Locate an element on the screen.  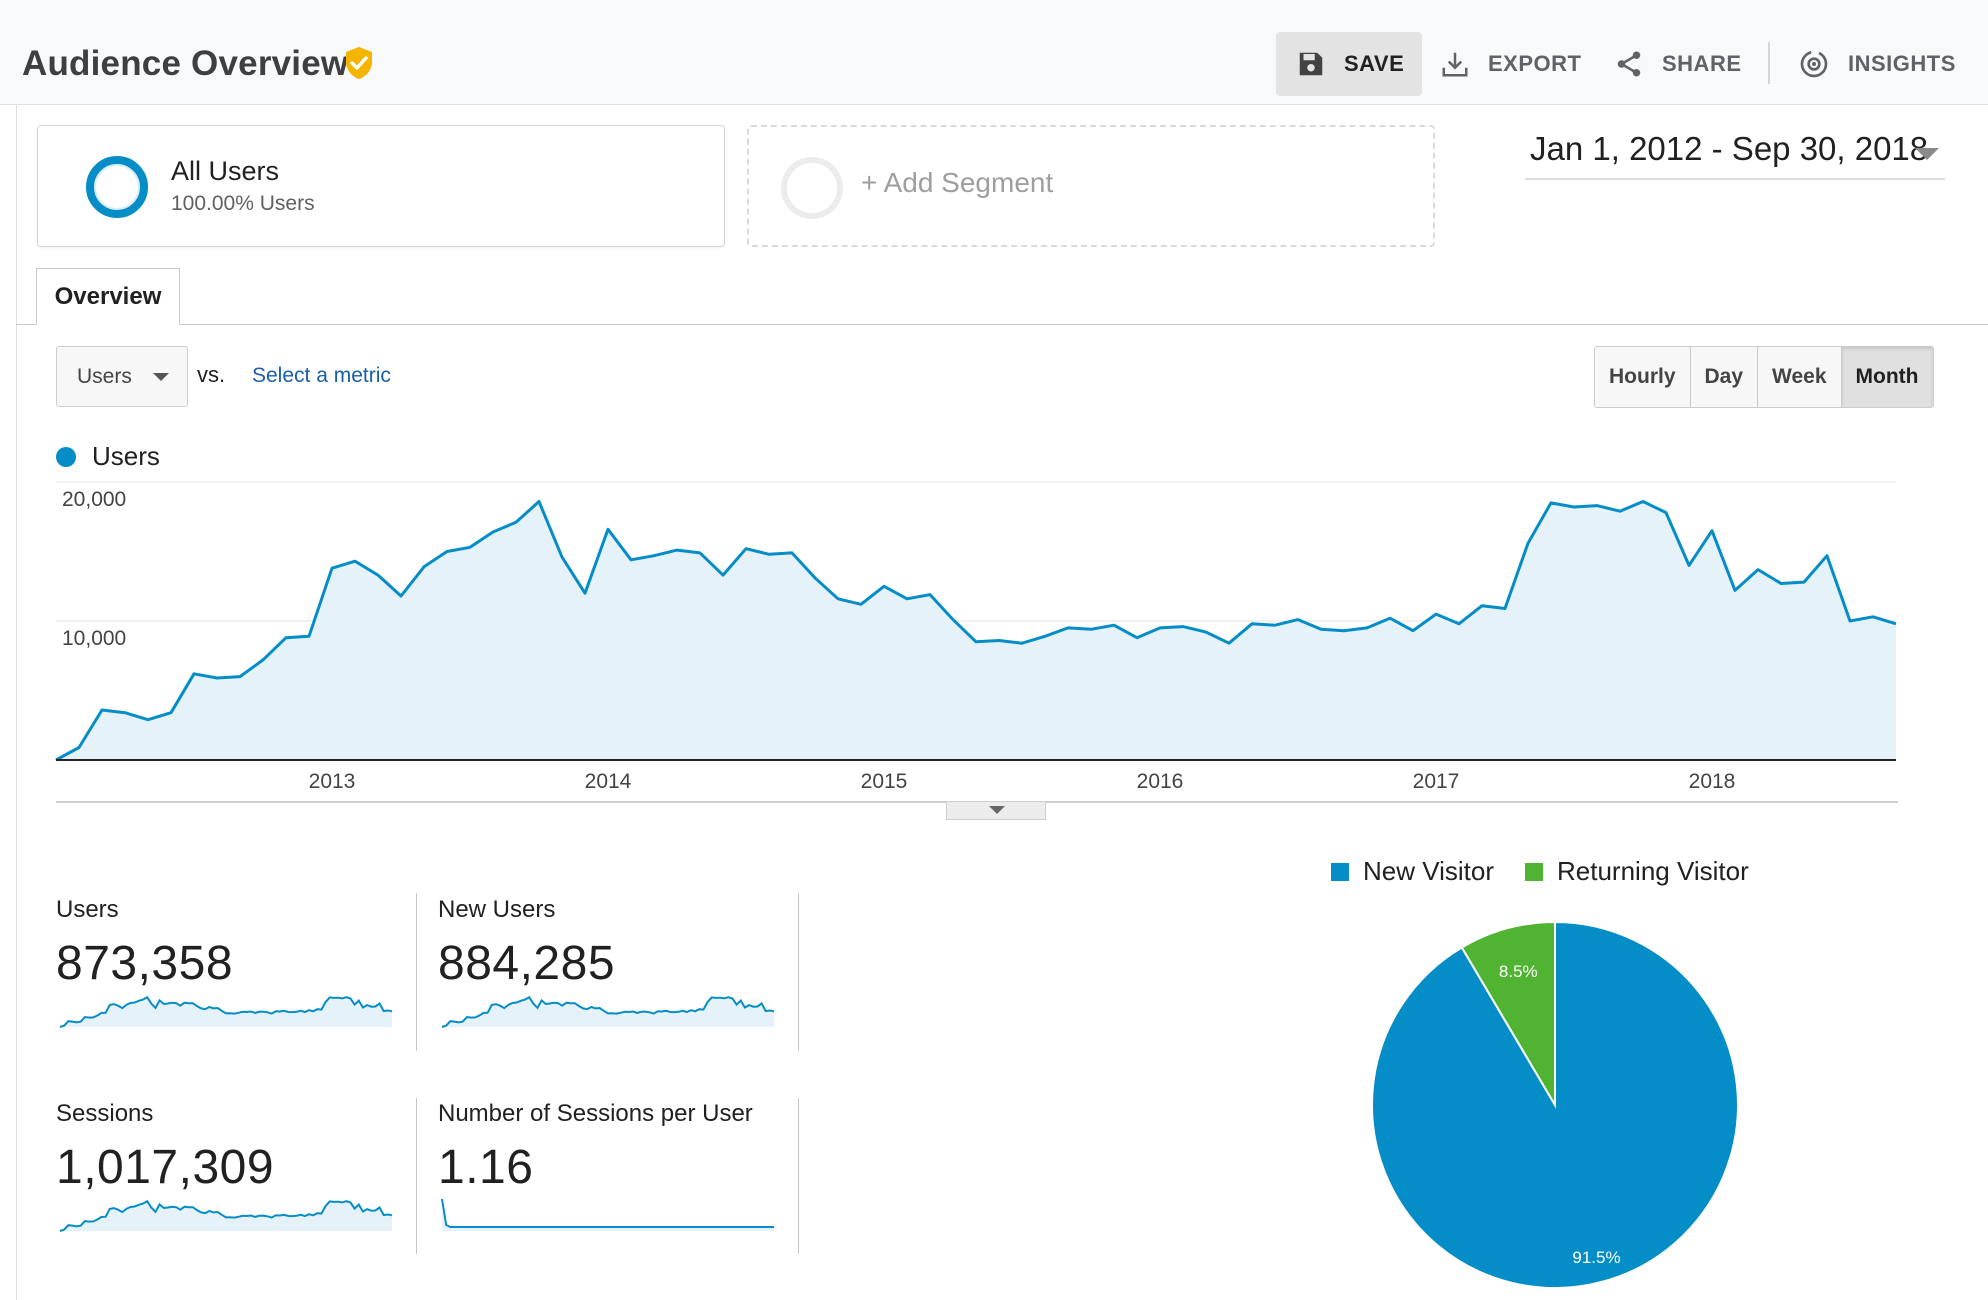
share-label: SHARE is located at coordinates (1702, 63).